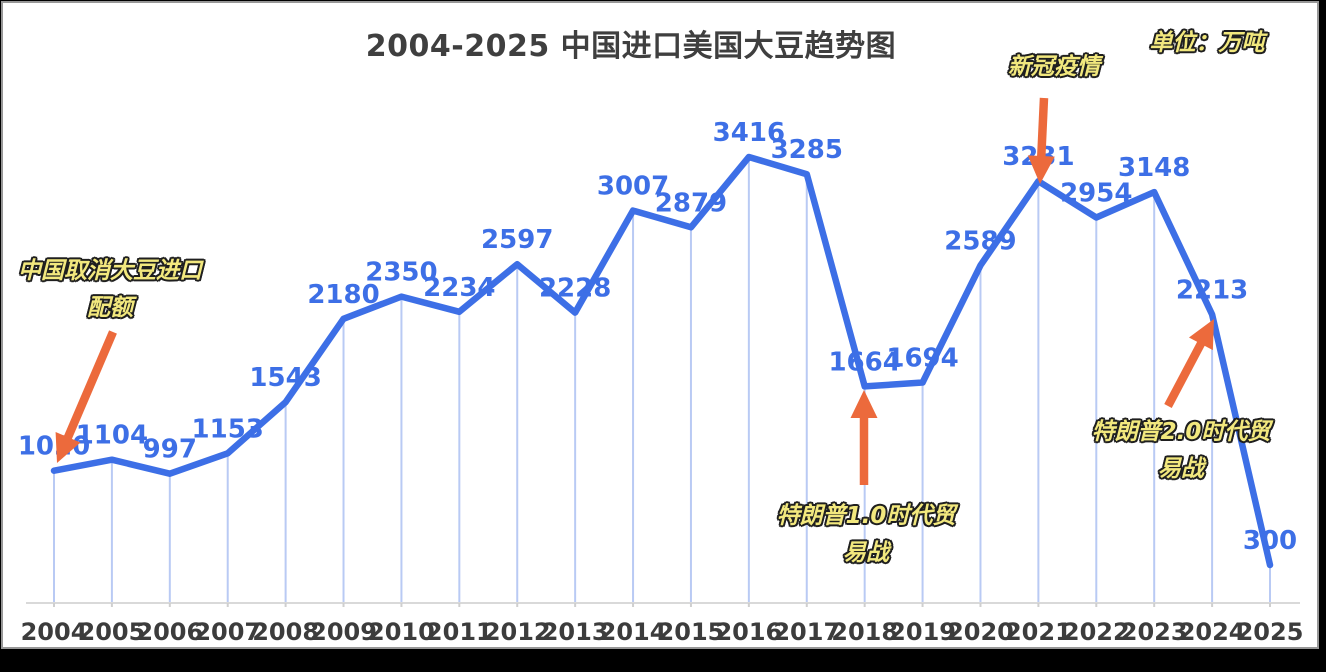 The image size is (1326, 672). Describe the element at coordinates (1181, 432) in the screenshot. I see `annotation-line: 特朗普2.0时代贸` at that location.